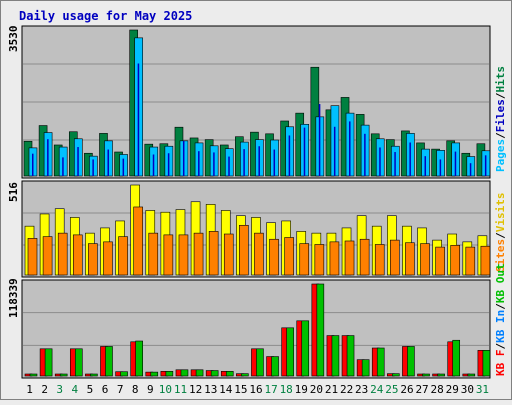  Describe the element at coordinates (301, 389) in the screenshot. I see `x-tick-day-19: 19` at that location.